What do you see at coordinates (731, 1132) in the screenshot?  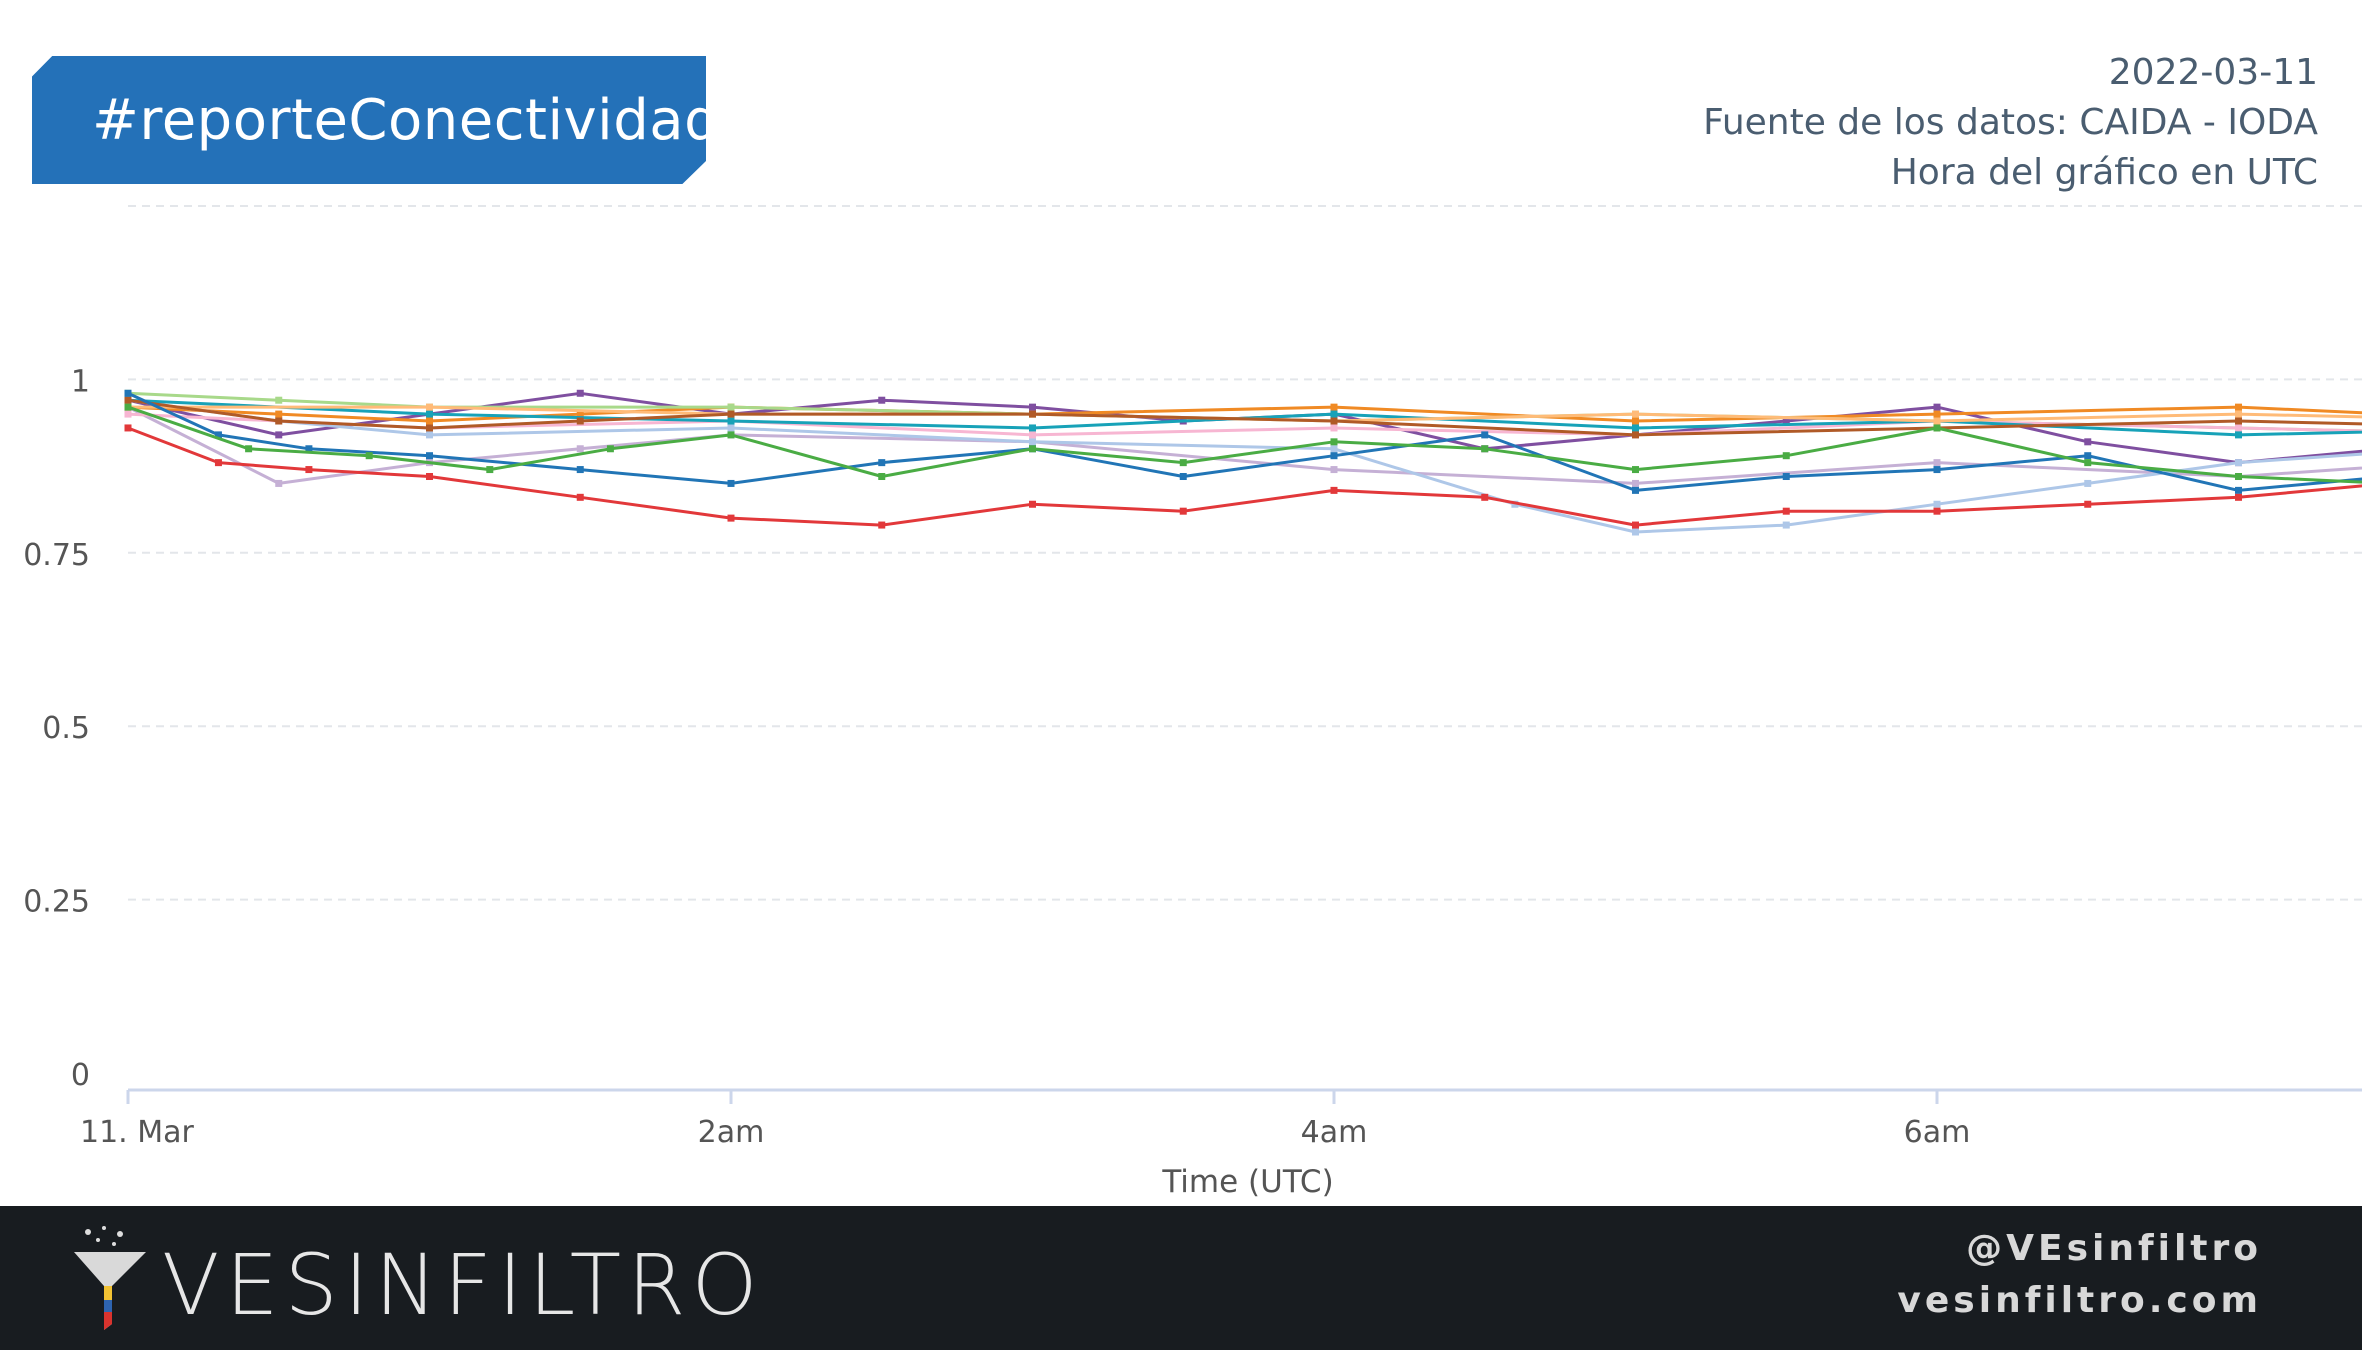 I see `x-tick-label: 2am` at bounding box center [731, 1132].